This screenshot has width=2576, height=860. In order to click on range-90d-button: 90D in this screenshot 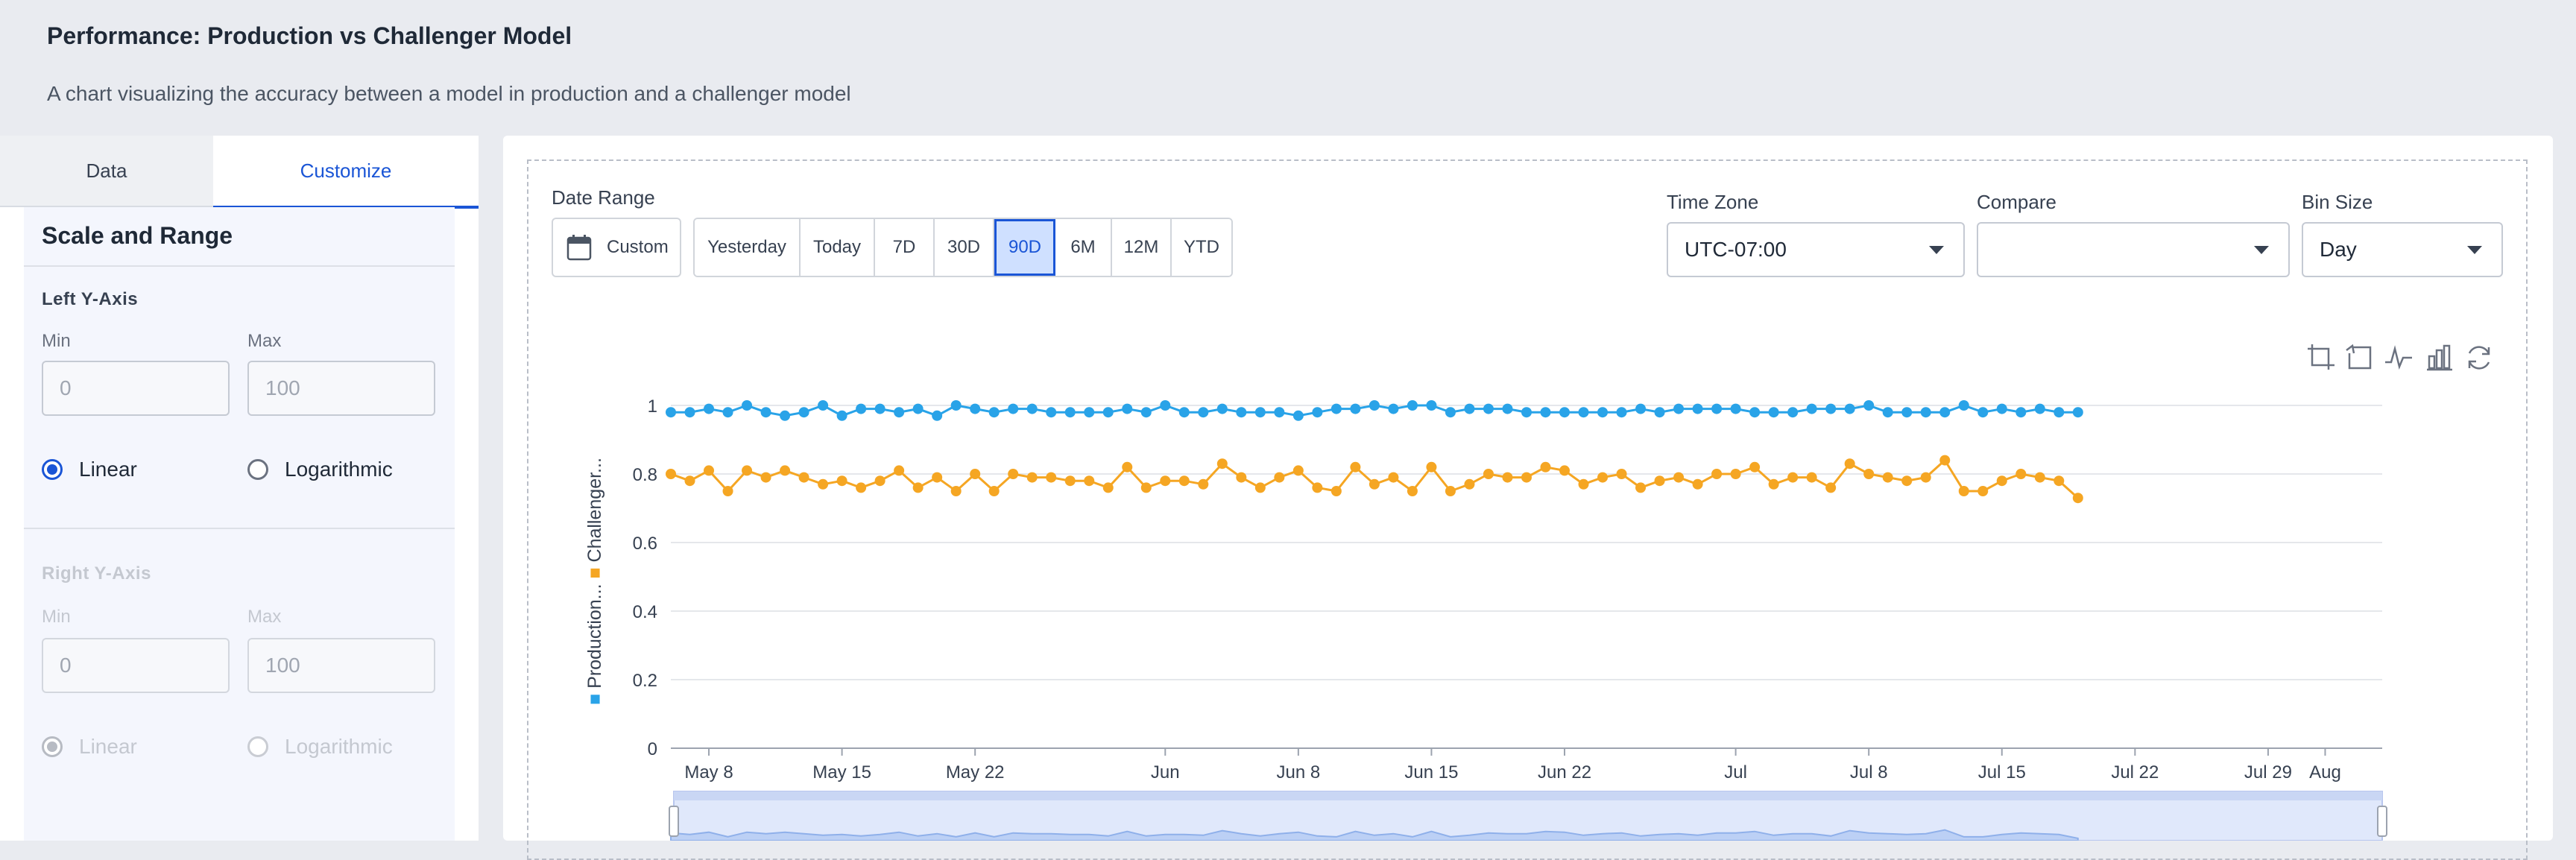, I will do `click(1024, 248)`.